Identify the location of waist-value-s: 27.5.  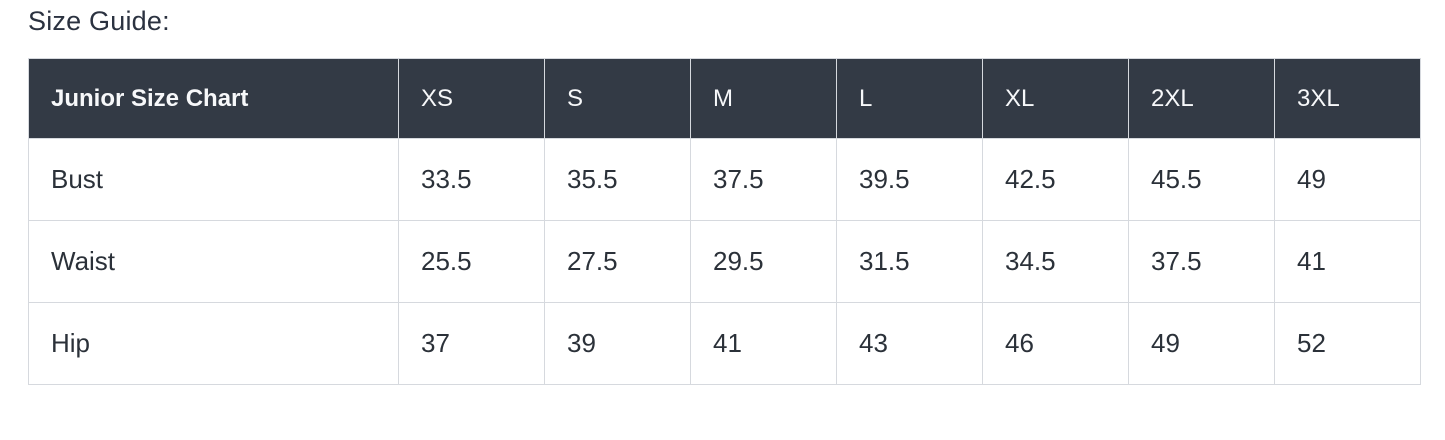
(617, 261).